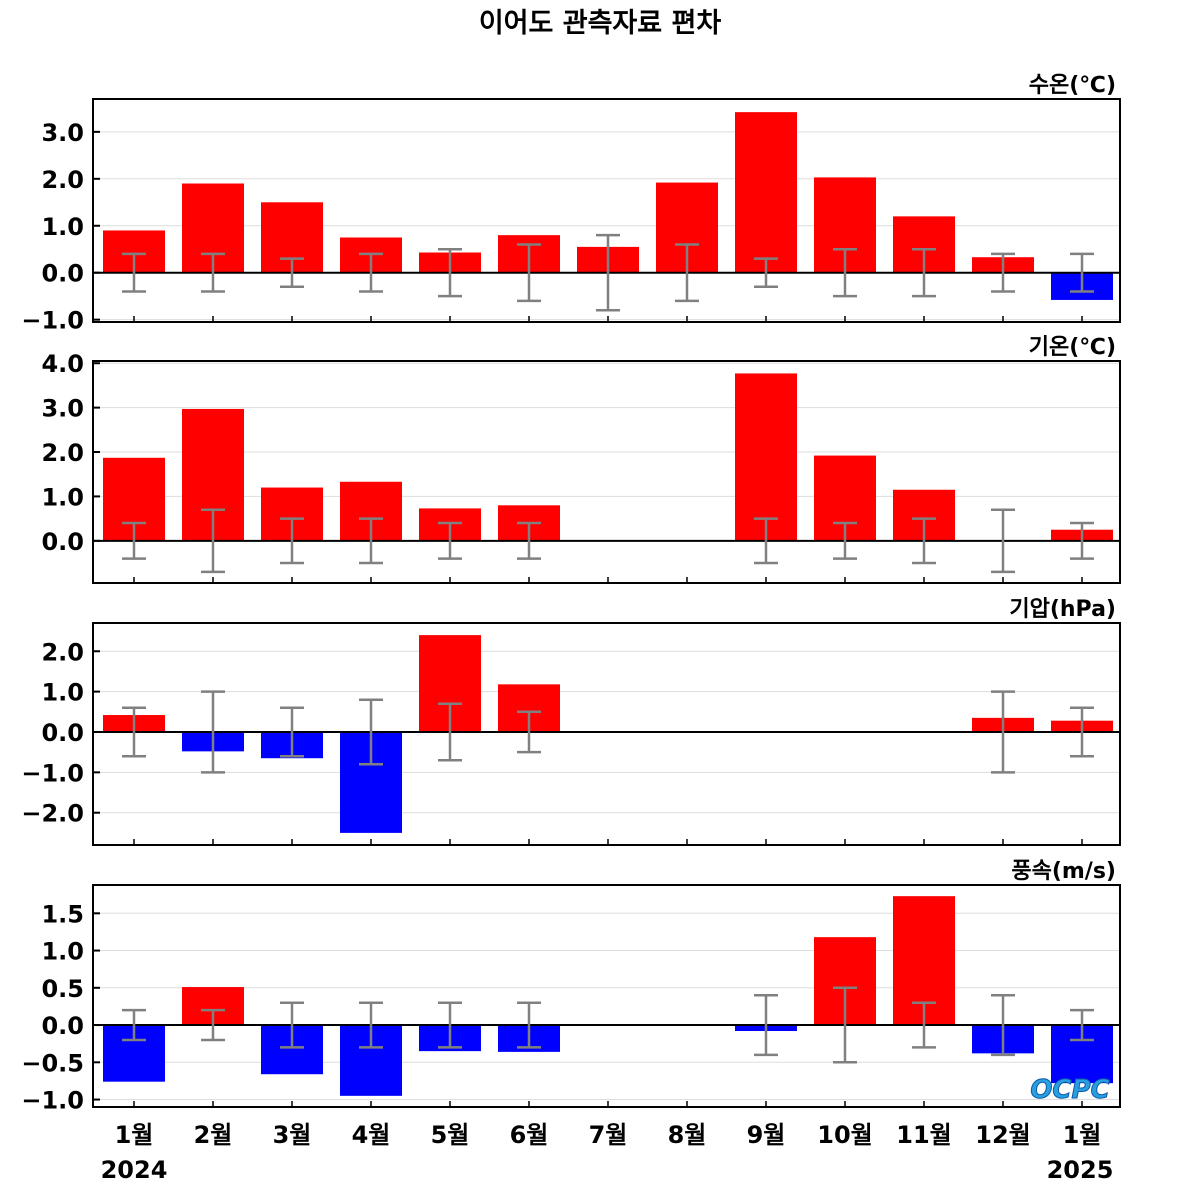 Image resolution: width=1200 pixels, height=1200 pixels. What do you see at coordinates (1002, 1135) in the screenshot?
I see `x-tick-label: 12월` at bounding box center [1002, 1135].